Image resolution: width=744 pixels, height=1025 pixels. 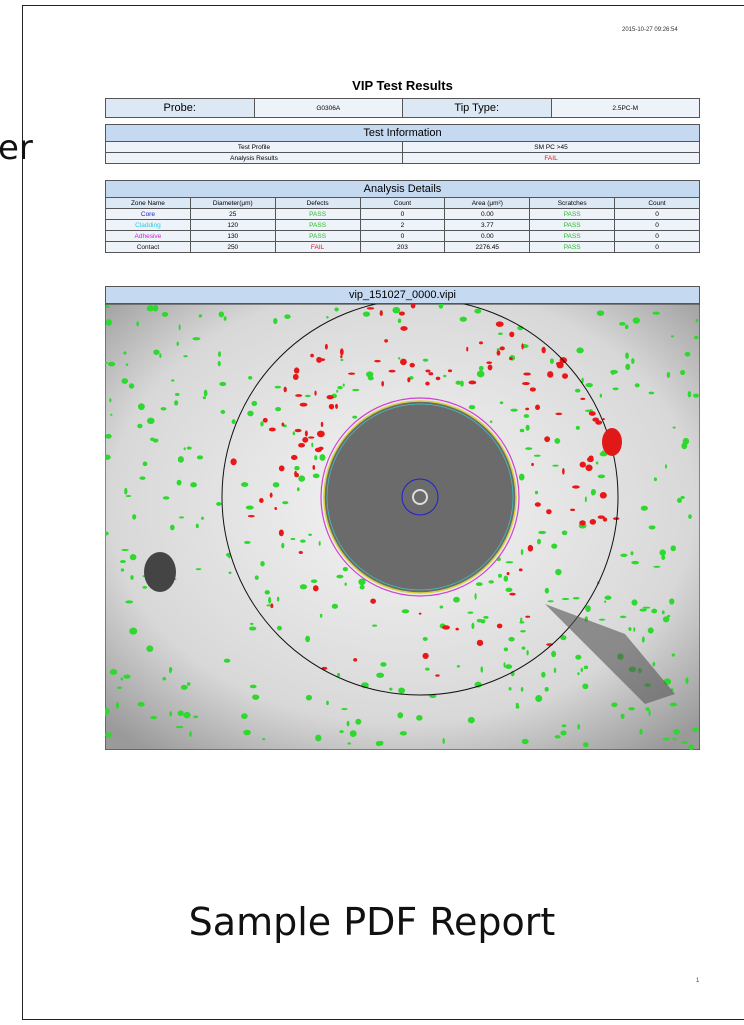 I want to click on tip-label: Tip Type:, so click(x=477, y=108).